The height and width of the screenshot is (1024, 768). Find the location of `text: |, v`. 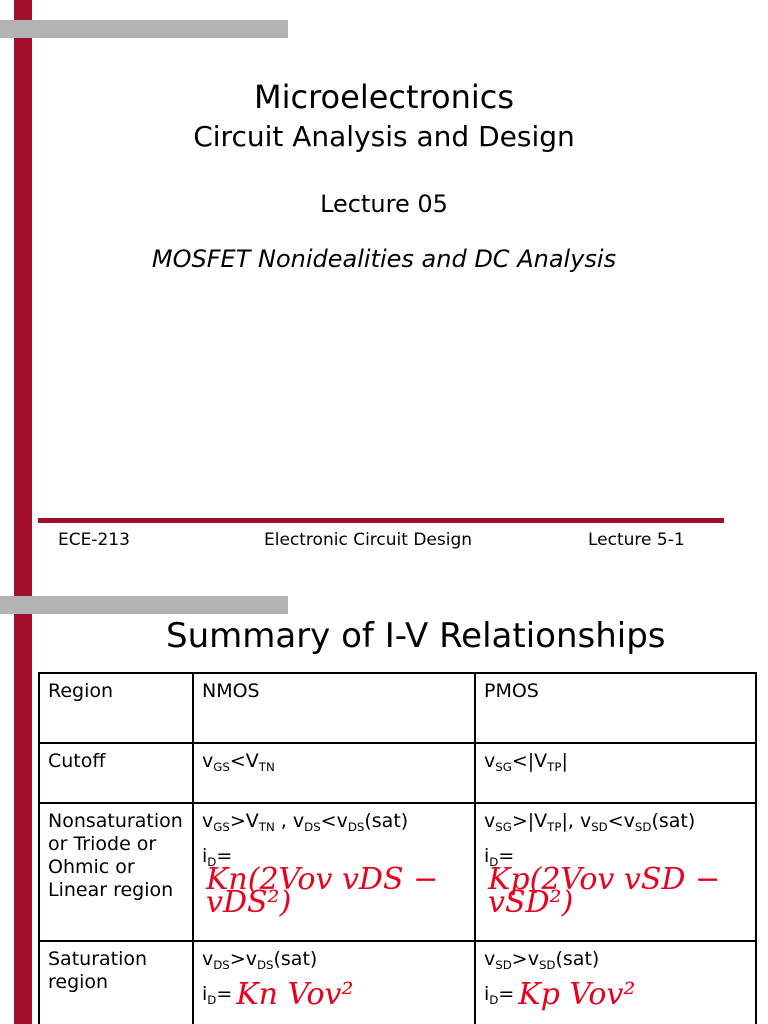

text: |, v is located at coordinates (576, 821).